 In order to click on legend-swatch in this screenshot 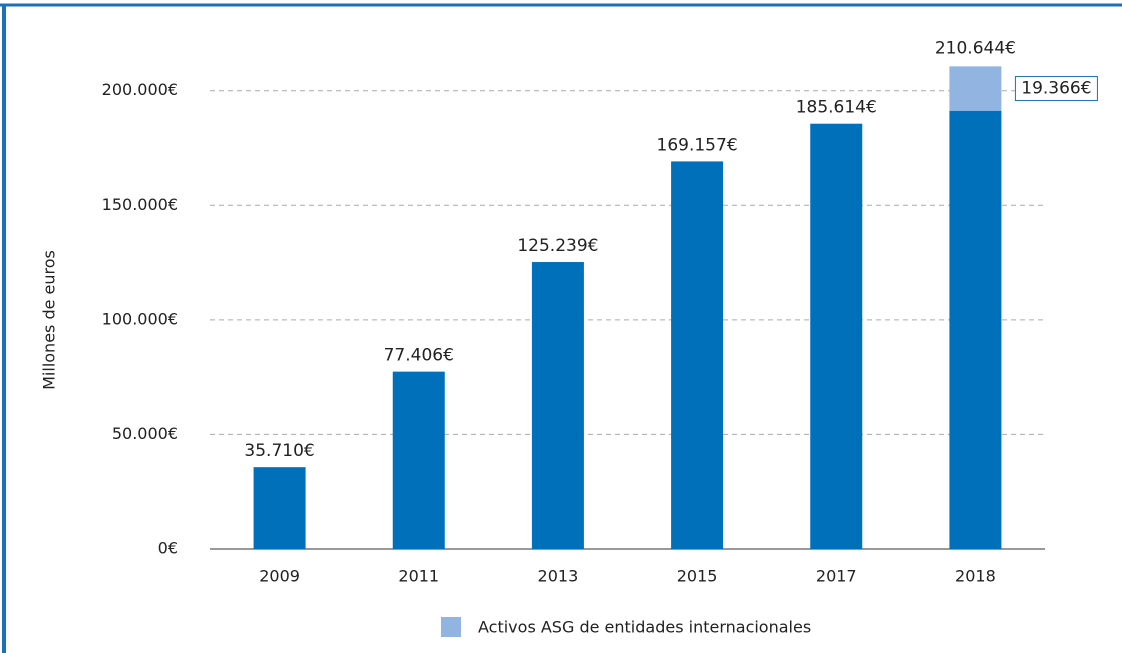, I will do `click(451, 627)`.